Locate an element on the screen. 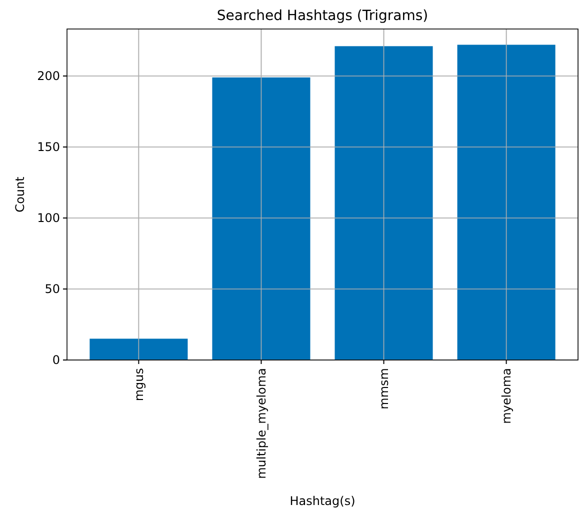  y-axis-title: Count is located at coordinates (20, 194).